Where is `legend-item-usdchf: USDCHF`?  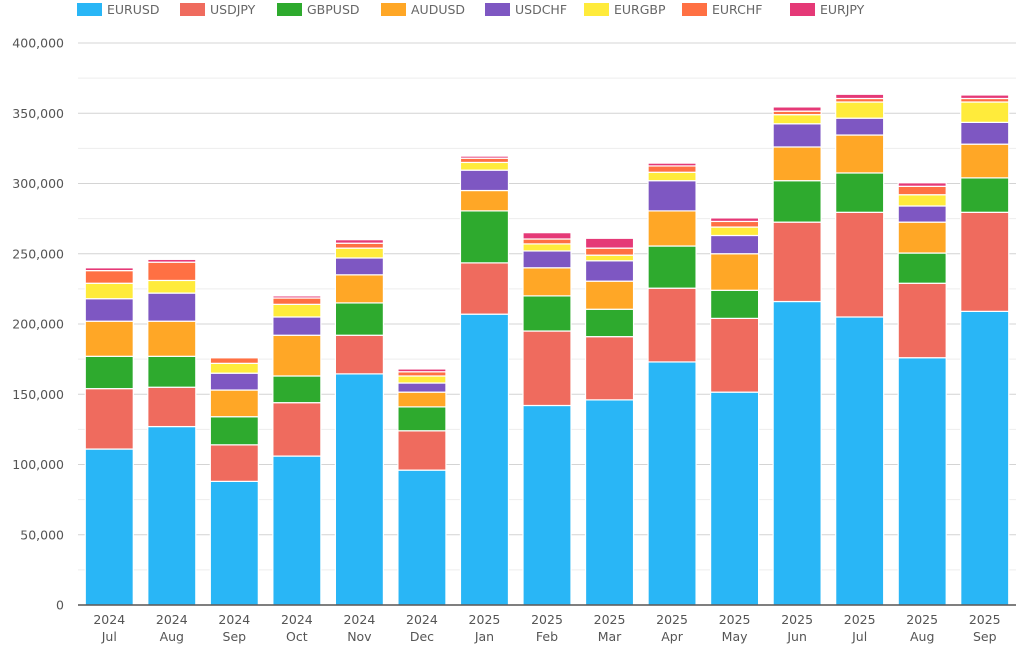 legend-item-usdchf: USDCHF is located at coordinates (526, 9).